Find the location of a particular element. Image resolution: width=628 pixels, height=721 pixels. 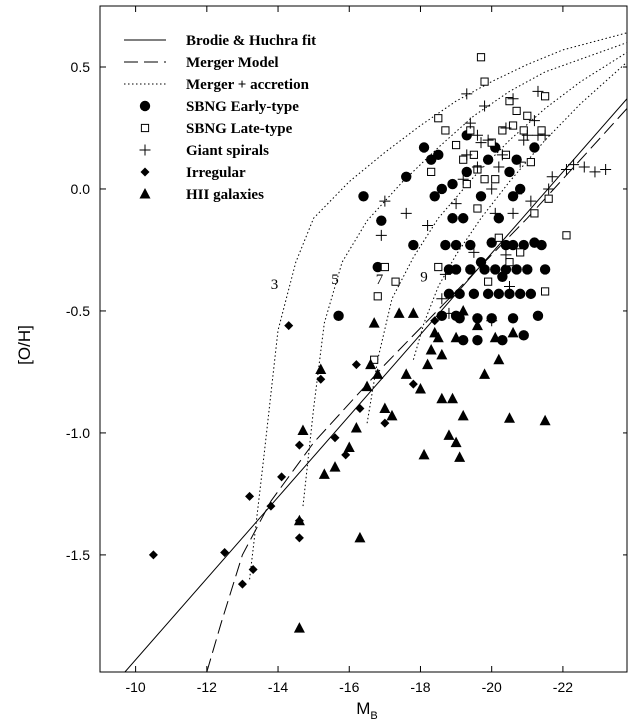

legend-item-sbng-late-type: SBNG Late-type is located at coordinates (216, 129).